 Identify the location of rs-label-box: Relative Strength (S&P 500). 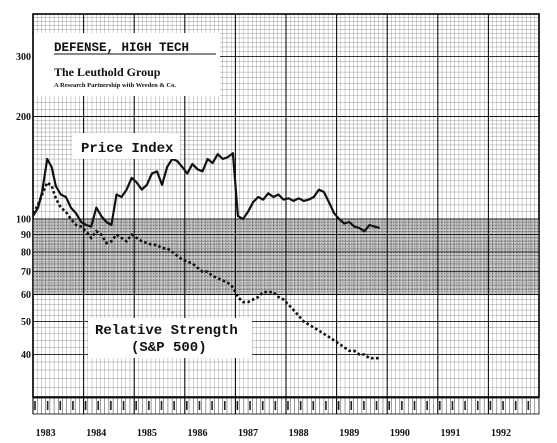
(170, 338).